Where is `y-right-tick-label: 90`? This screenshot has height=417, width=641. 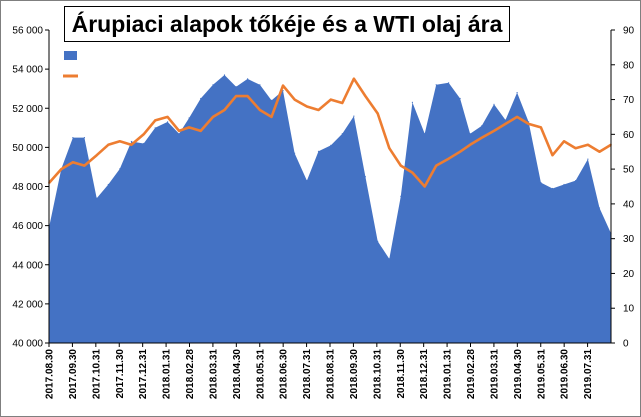
y-right-tick-label: 90 is located at coordinates (629, 31).